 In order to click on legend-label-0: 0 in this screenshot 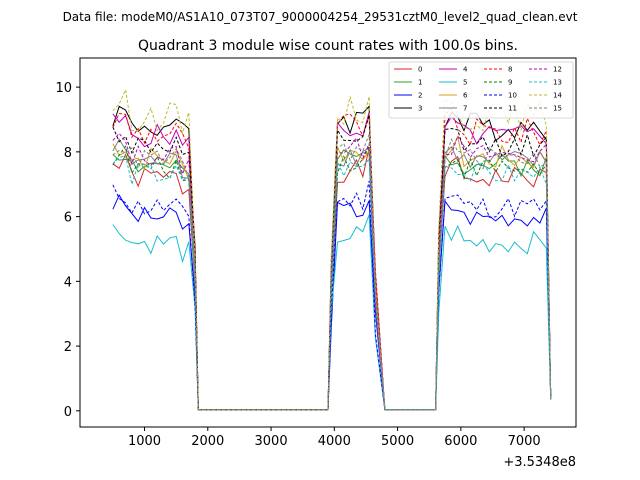, I will do `click(420, 70)`.